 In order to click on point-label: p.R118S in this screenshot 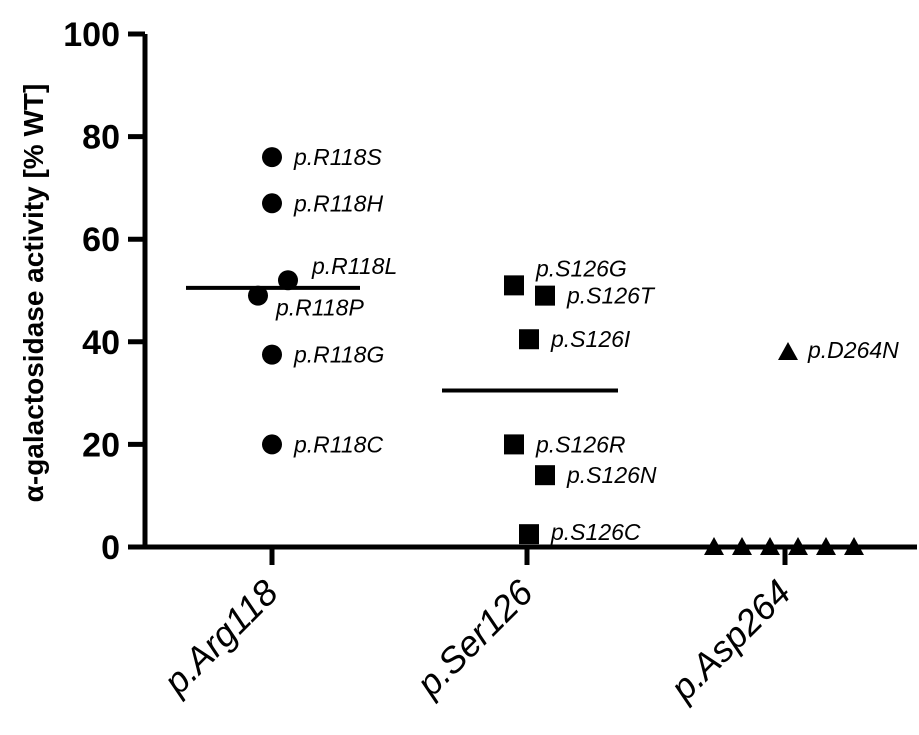, I will do `click(337, 157)`.